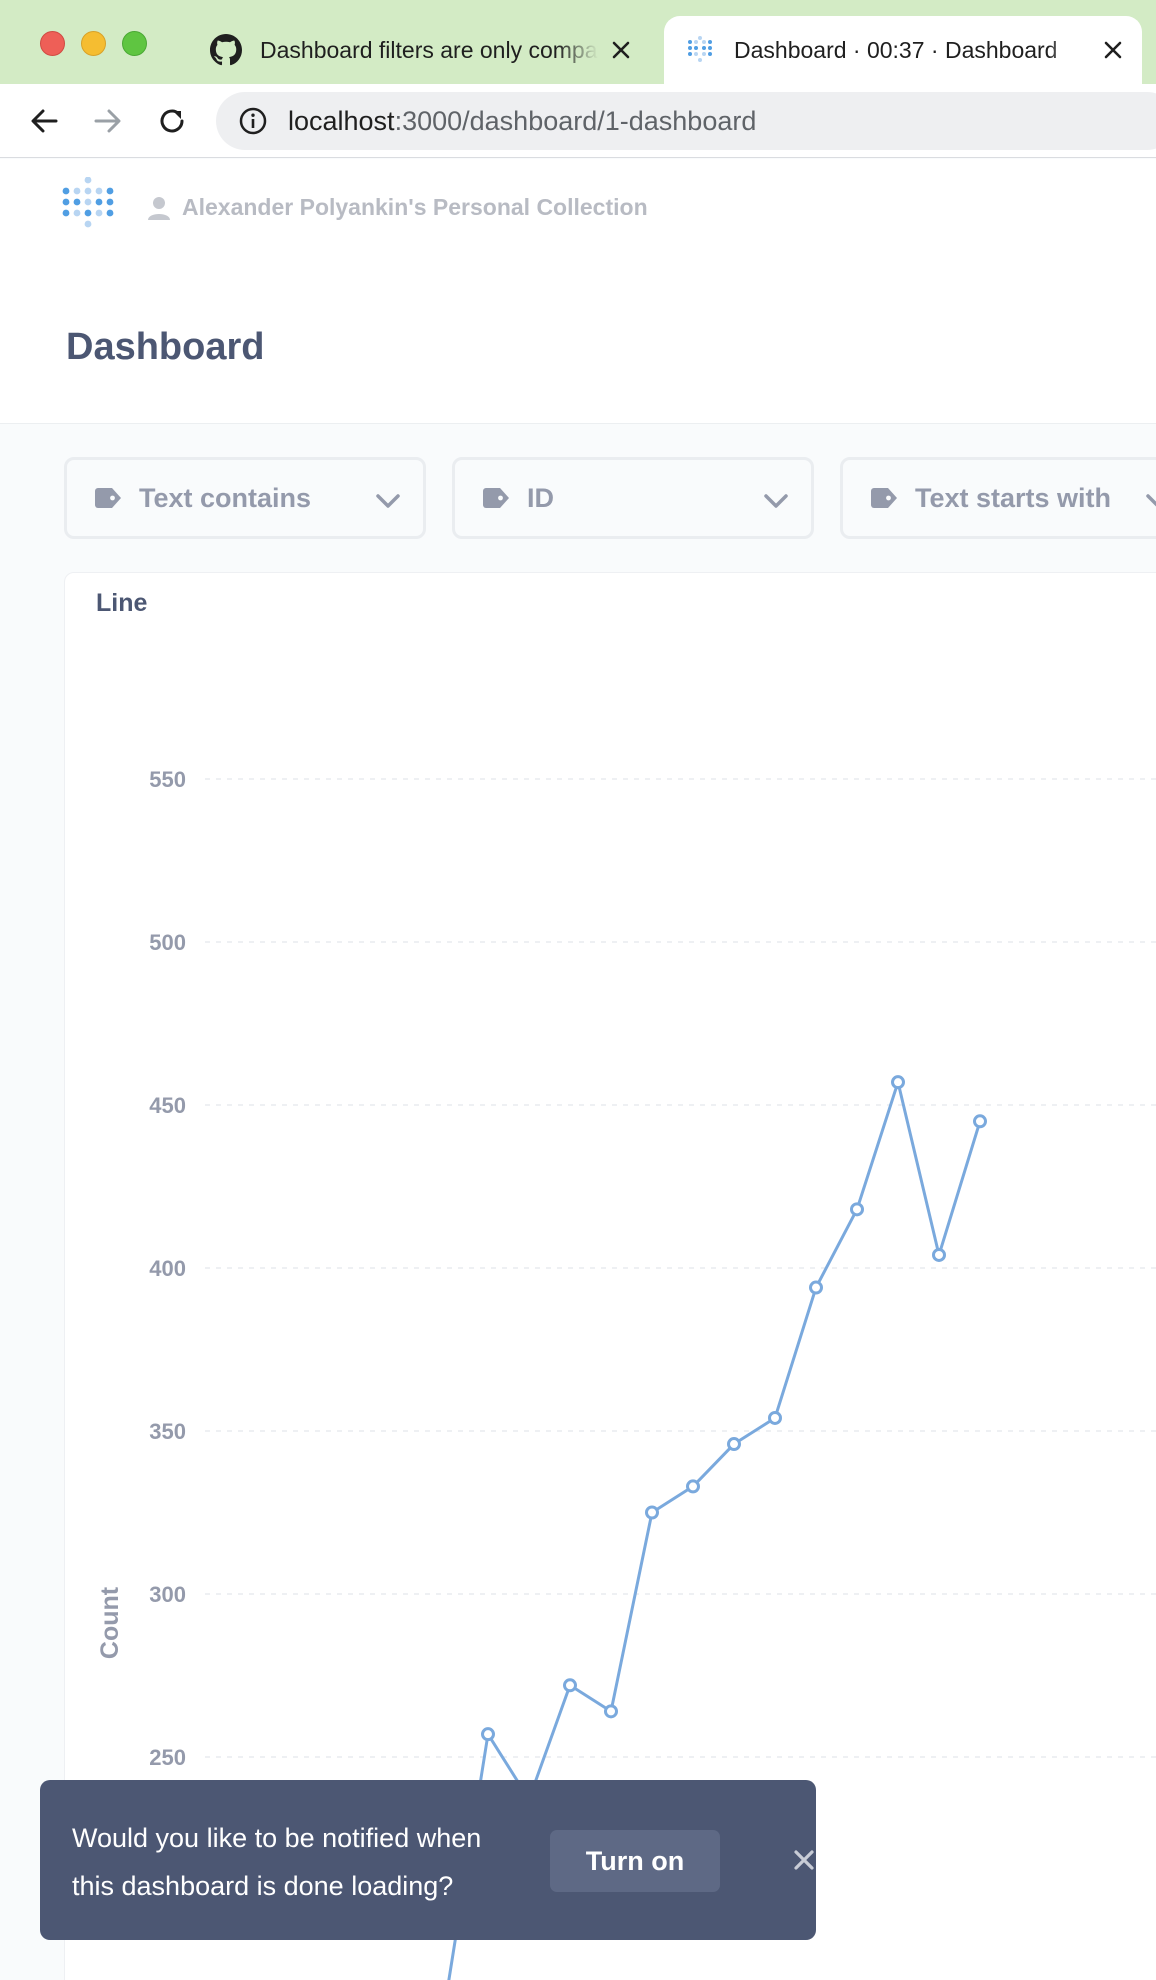 This screenshot has width=1156, height=1980. What do you see at coordinates (167, 1105) in the screenshot?
I see `y-tick-label: 450` at bounding box center [167, 1105].